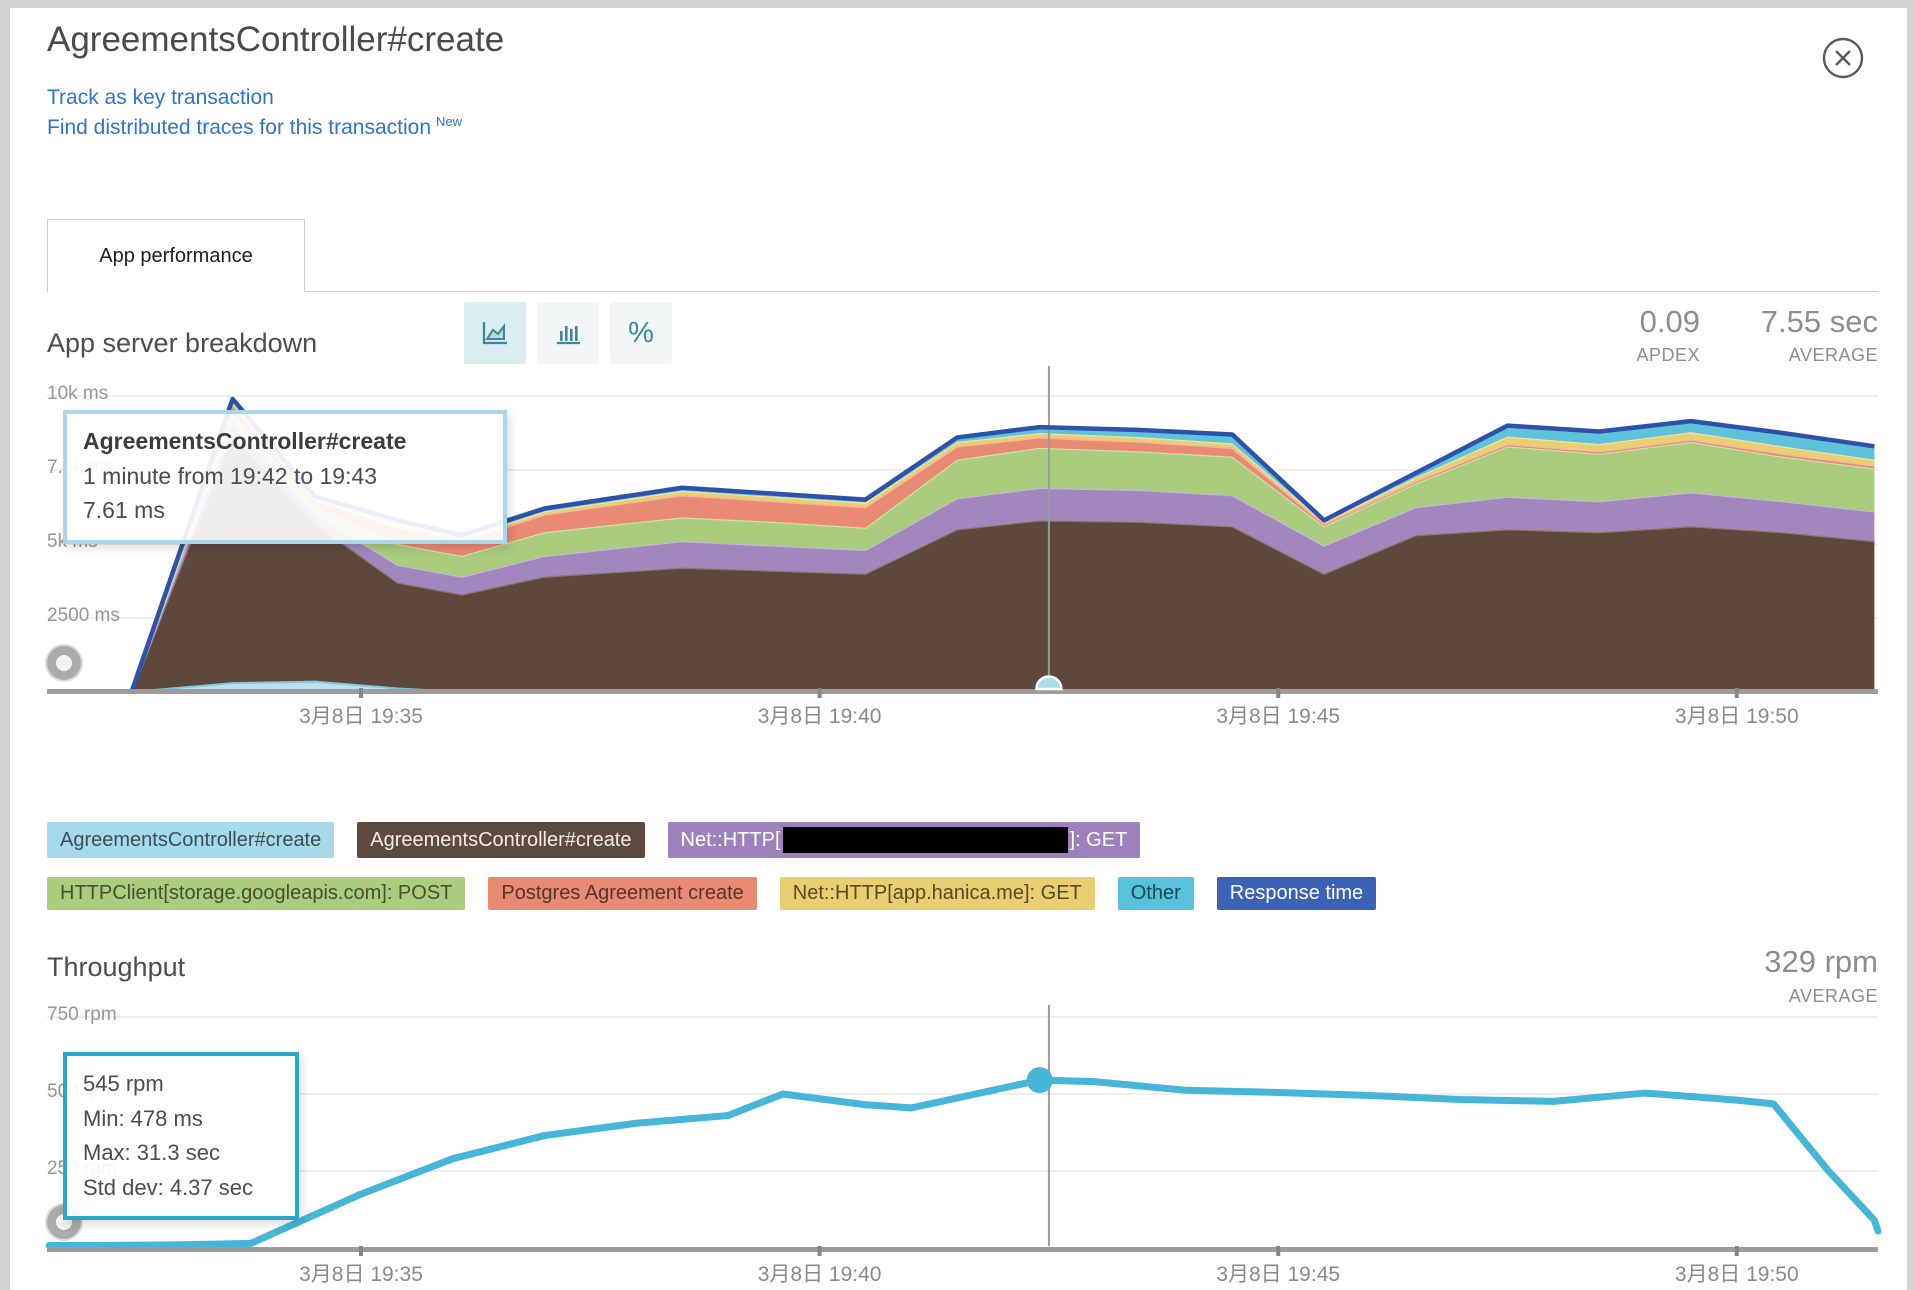 This screenshot has width=1914, height=1290. What do you see at coordinates (276, 39) in the screenshot?
I see `page-title: AgreementsController#create` at bounding box center [276, 39].